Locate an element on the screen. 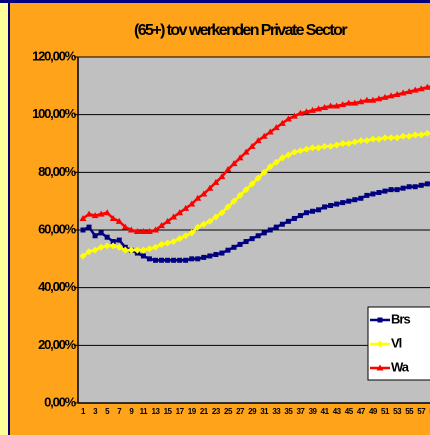 The image size is (430, 435). x-tick-label: 57 is located at coordinates (421, 411).